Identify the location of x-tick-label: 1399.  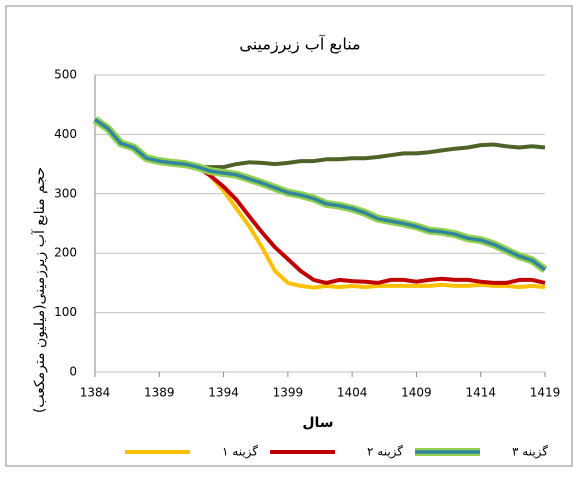
(288, 393).